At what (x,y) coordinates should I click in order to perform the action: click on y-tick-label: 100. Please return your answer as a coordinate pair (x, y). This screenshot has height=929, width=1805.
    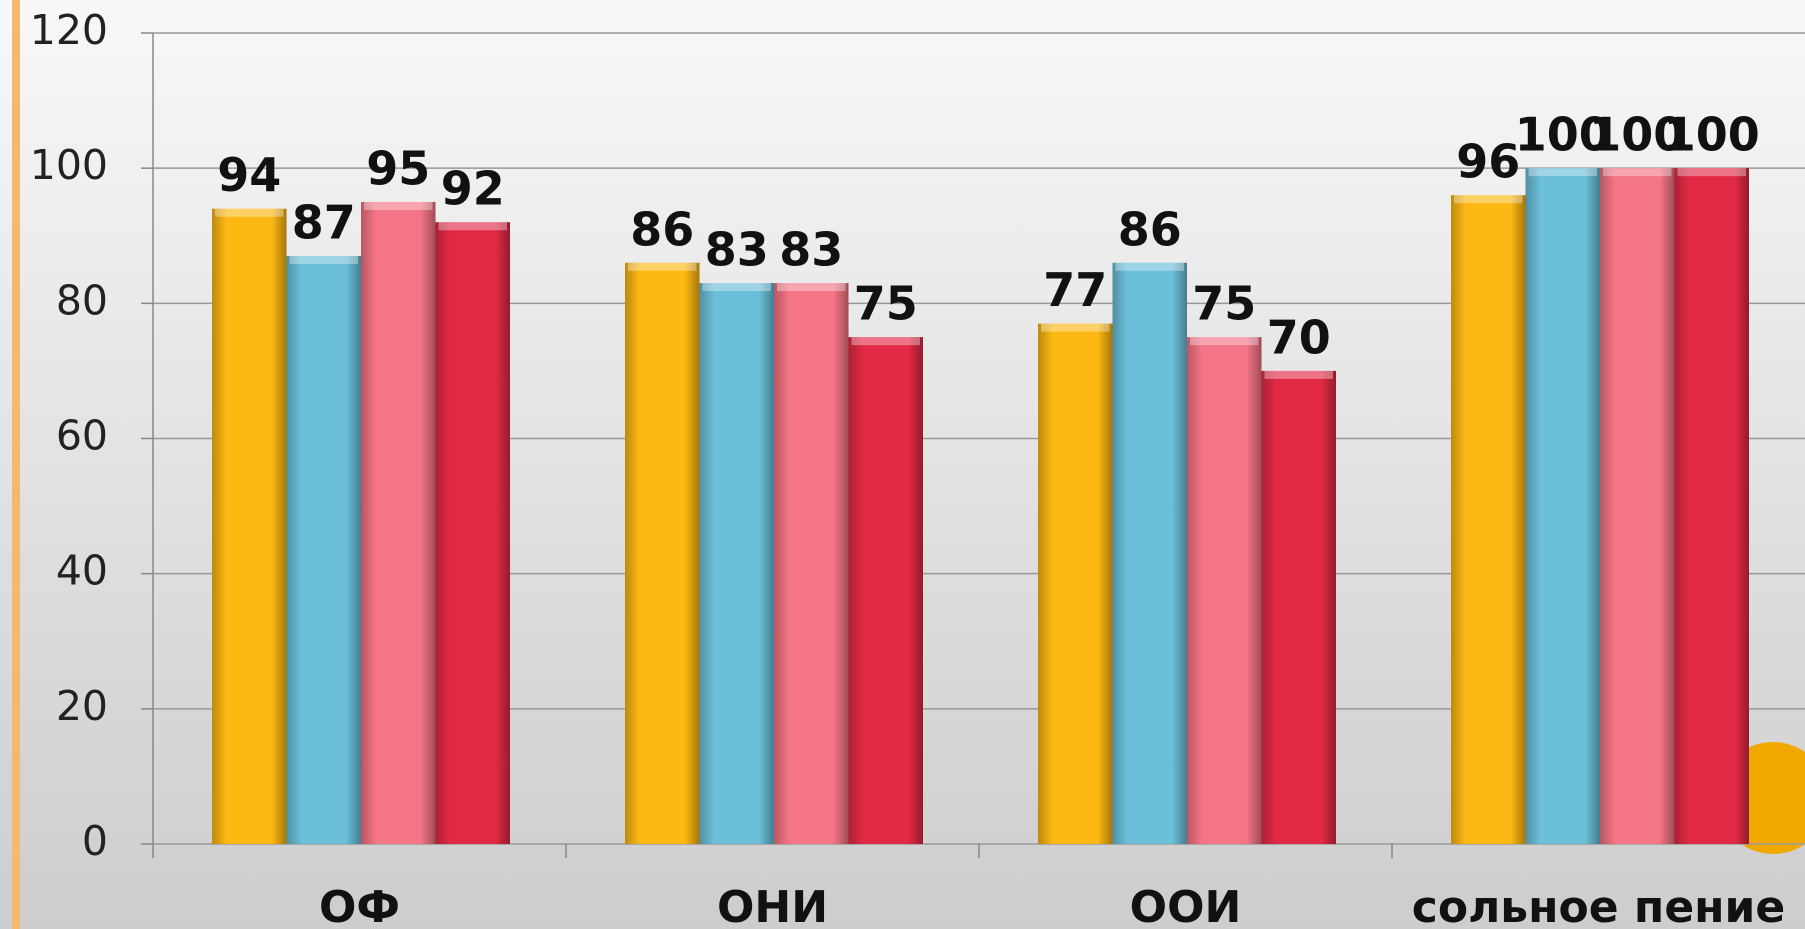
    Looking at the image, I should click on (69, 165).